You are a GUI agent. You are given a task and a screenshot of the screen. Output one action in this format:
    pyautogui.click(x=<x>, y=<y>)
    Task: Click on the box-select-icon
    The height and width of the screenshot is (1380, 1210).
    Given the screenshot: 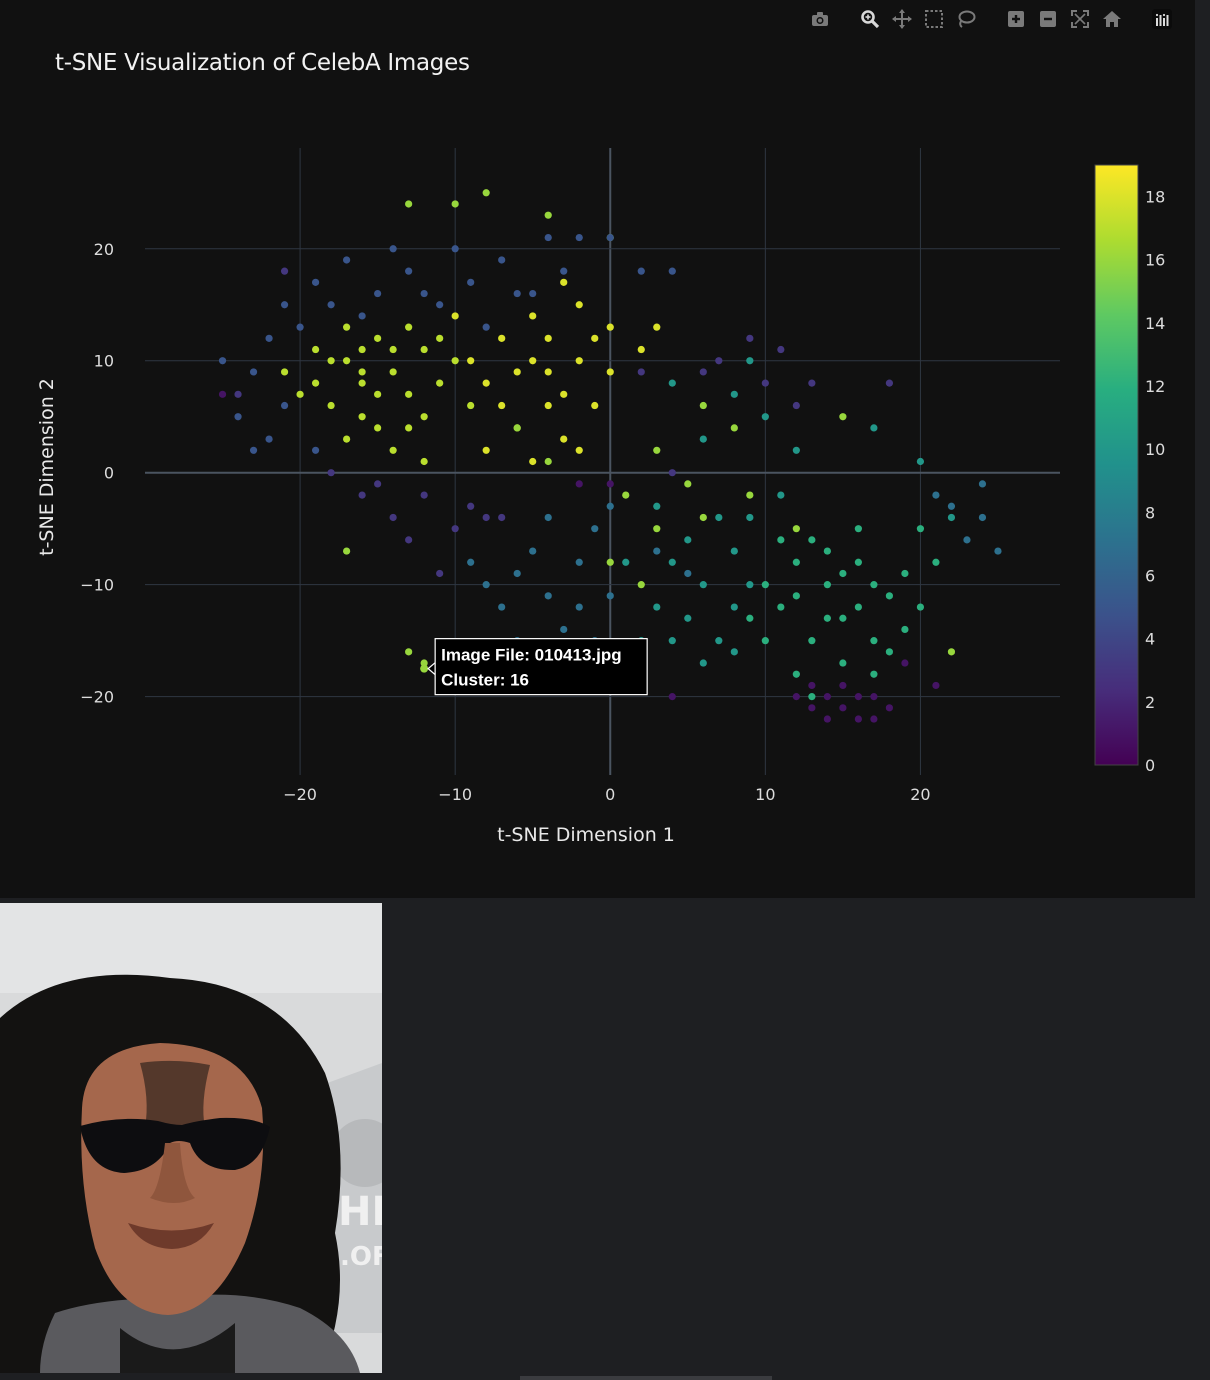 What is the action you would take?
    pyautogui.click(x=934, y=19)
    